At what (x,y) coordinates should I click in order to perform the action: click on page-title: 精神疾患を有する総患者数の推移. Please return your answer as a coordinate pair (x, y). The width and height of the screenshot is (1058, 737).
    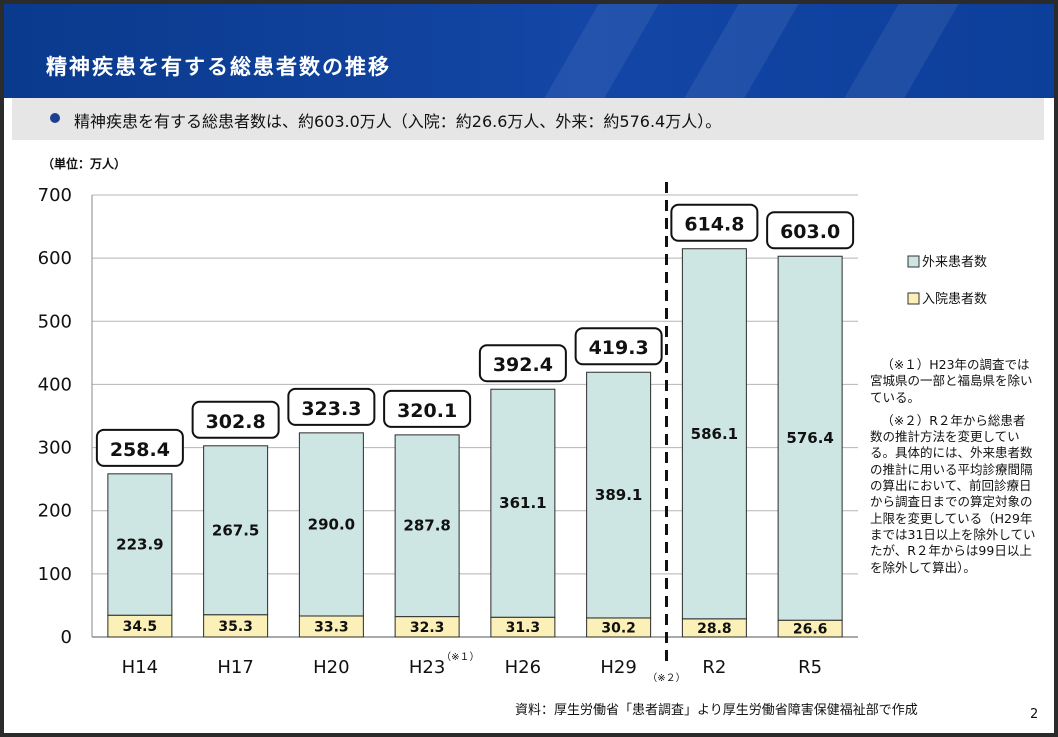
    Looking at the image, I should click on (218, 67).